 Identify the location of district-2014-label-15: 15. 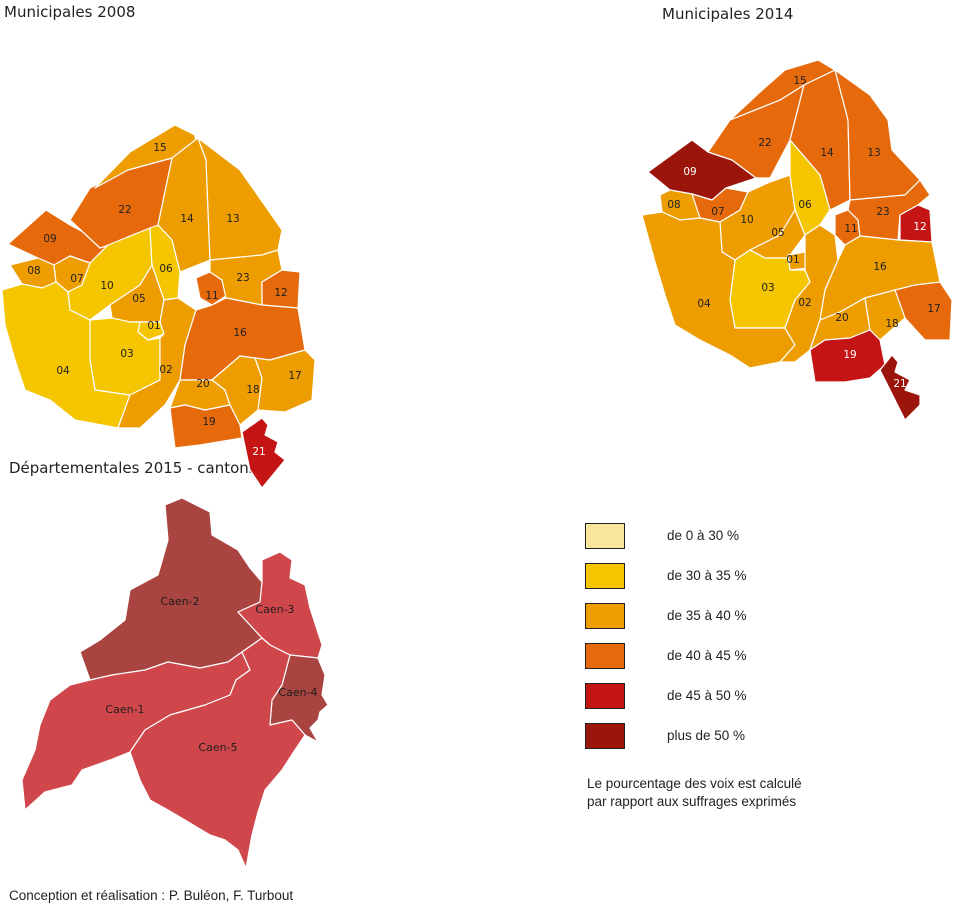
(799, 81).